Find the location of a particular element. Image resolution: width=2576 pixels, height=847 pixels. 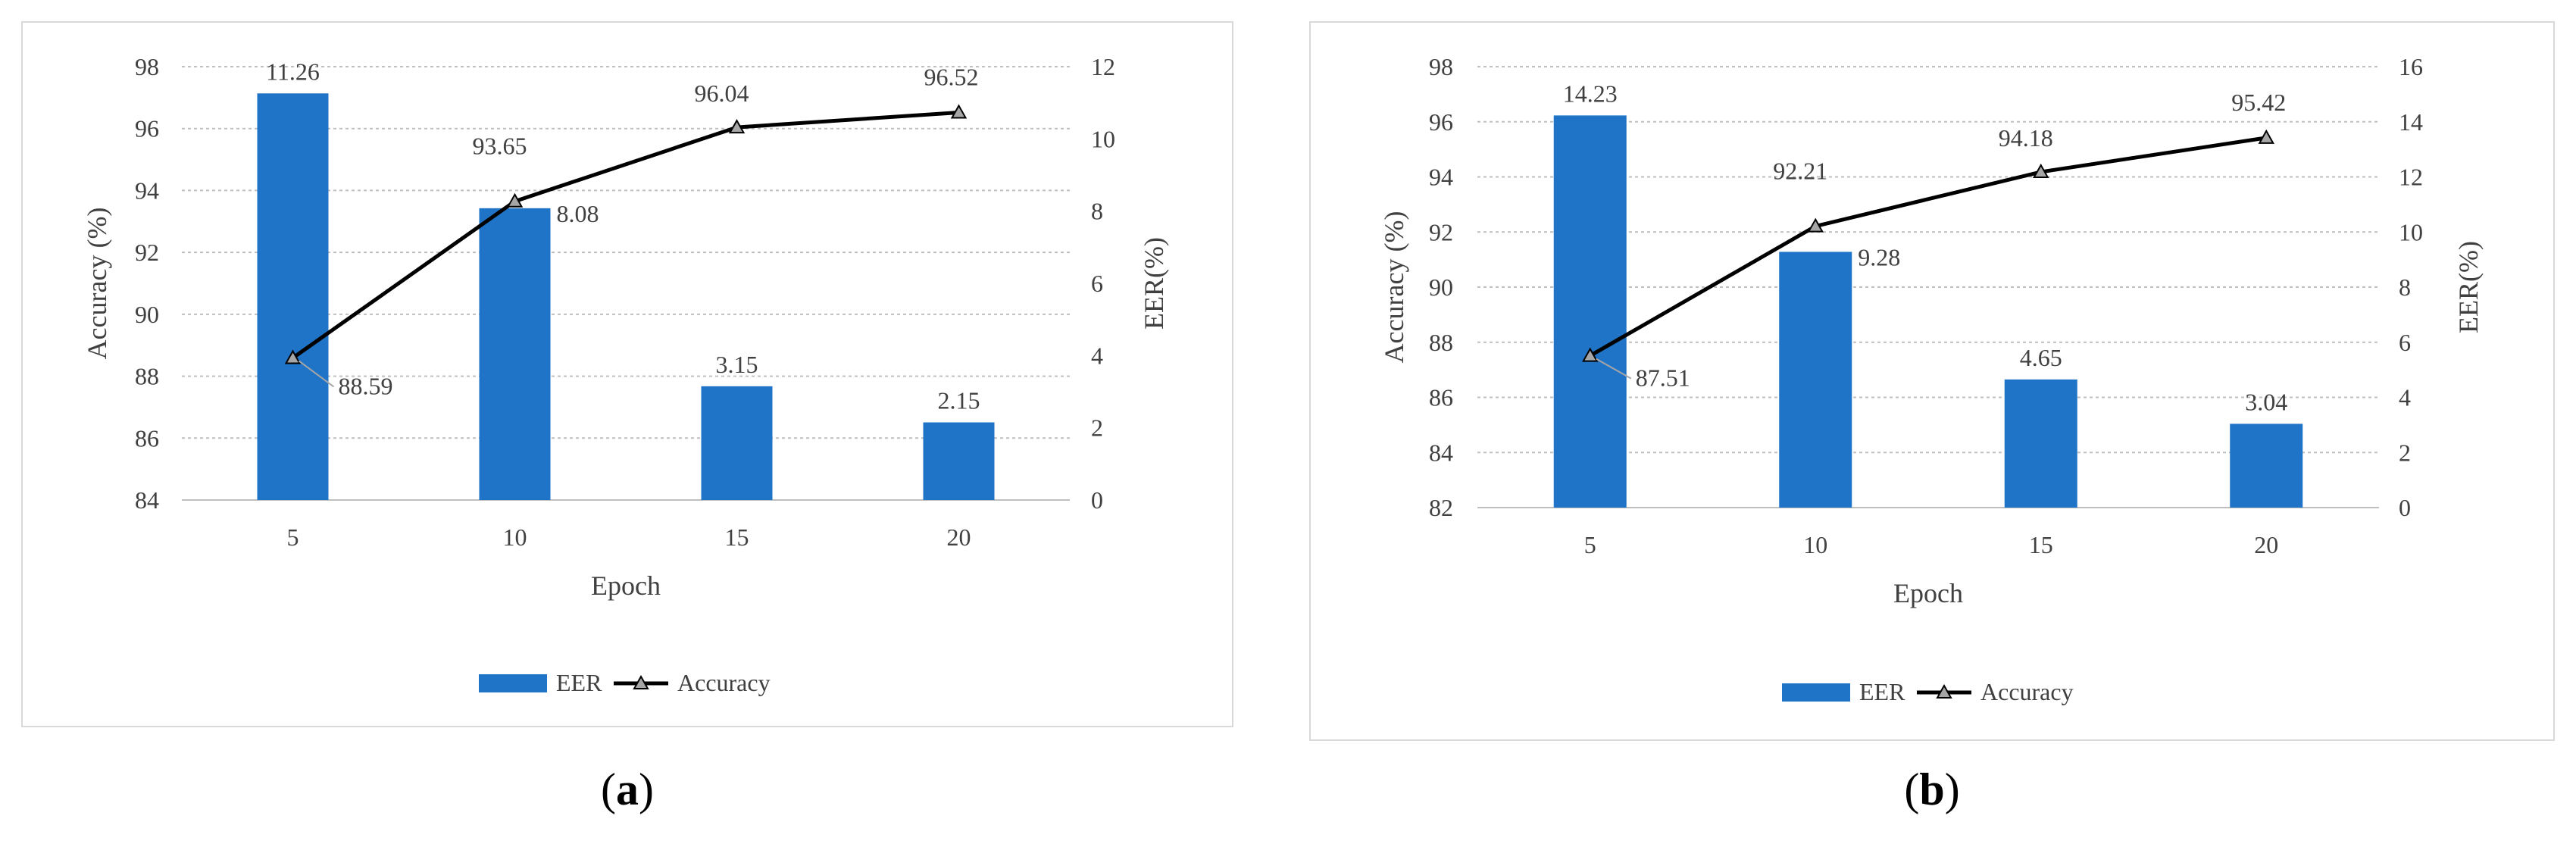

right-tick-label-b: 2 is located at coordinates (2405, 452).